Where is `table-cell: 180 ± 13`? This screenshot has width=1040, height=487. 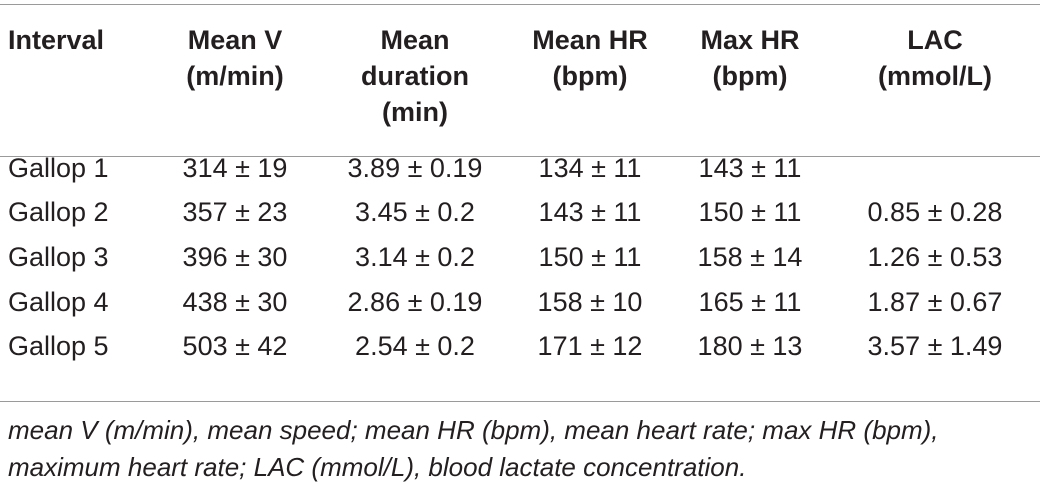
table-cell: 180 ± 13 is located at coordinates (750, 346).